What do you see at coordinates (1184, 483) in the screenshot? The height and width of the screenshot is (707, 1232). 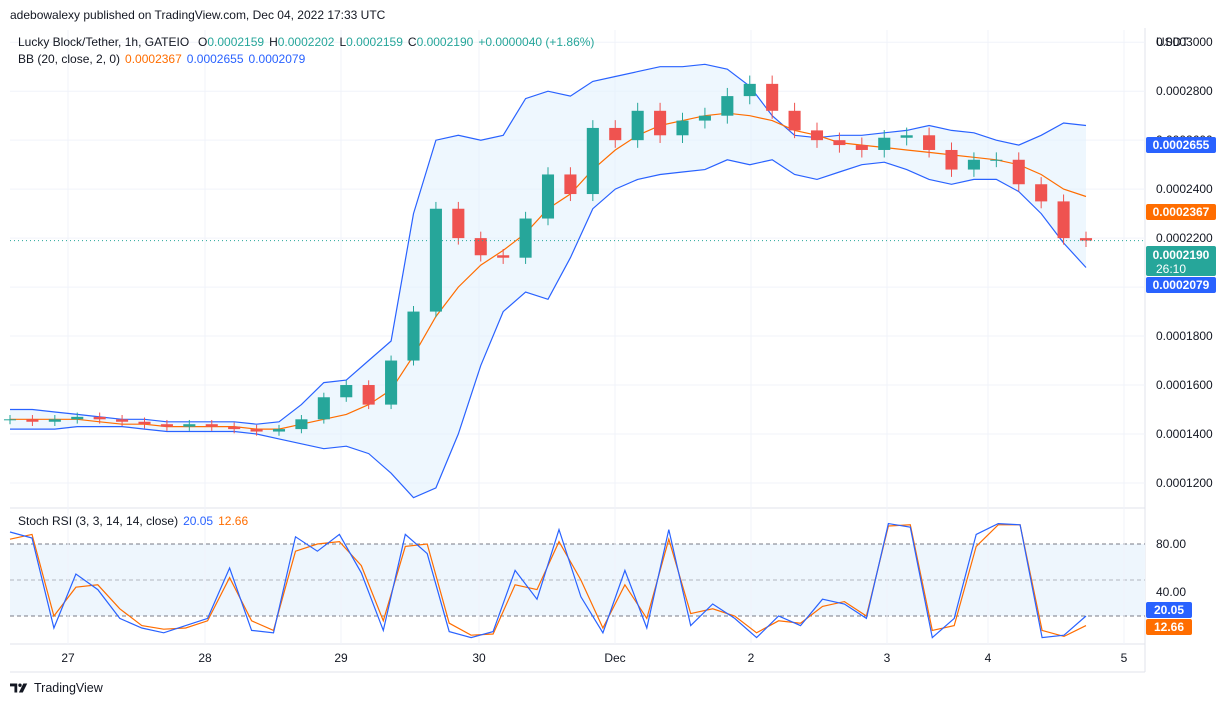 I see `price-tick-label: 0.0001200` at bounding box center [1184, 483].